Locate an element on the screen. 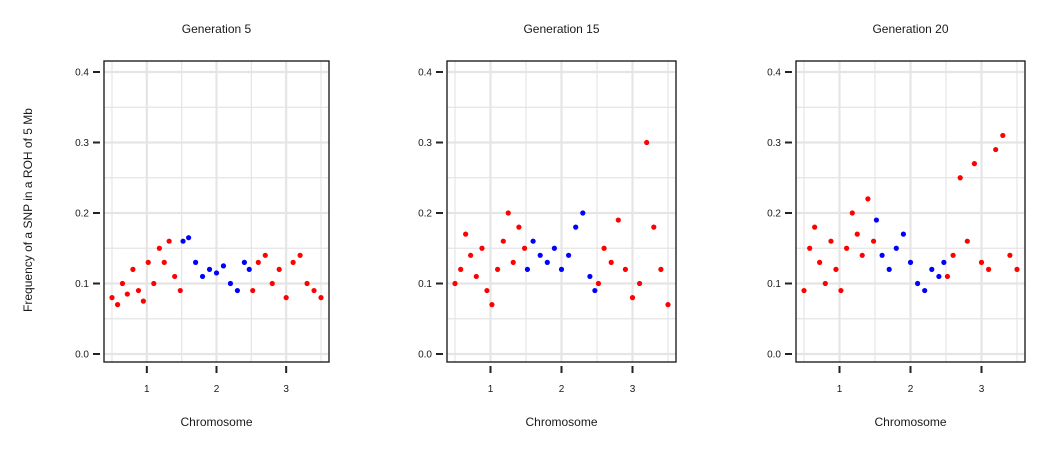 The image size is (1050, 450). y-axis-label: Frequency of a SNP in a ROH of 5 Mb is located at coordinates (28, 210).